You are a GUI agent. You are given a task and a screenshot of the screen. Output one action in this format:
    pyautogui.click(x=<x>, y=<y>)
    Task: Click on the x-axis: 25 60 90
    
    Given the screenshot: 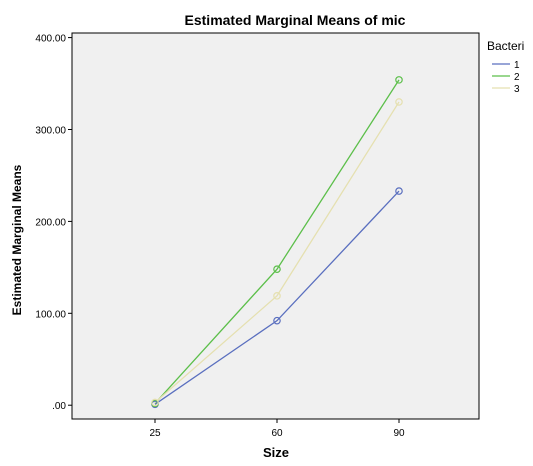 What is the action you would take?
    pyautogui.click(x=277, y=429)
    